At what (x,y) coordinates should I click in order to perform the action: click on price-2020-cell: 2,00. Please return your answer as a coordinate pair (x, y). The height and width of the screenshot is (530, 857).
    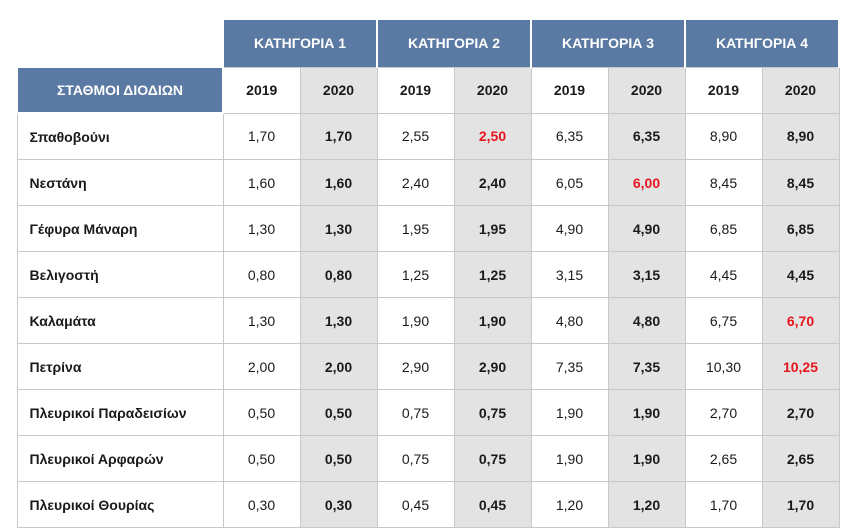
    Looking at the image, I should click on (338, 366).